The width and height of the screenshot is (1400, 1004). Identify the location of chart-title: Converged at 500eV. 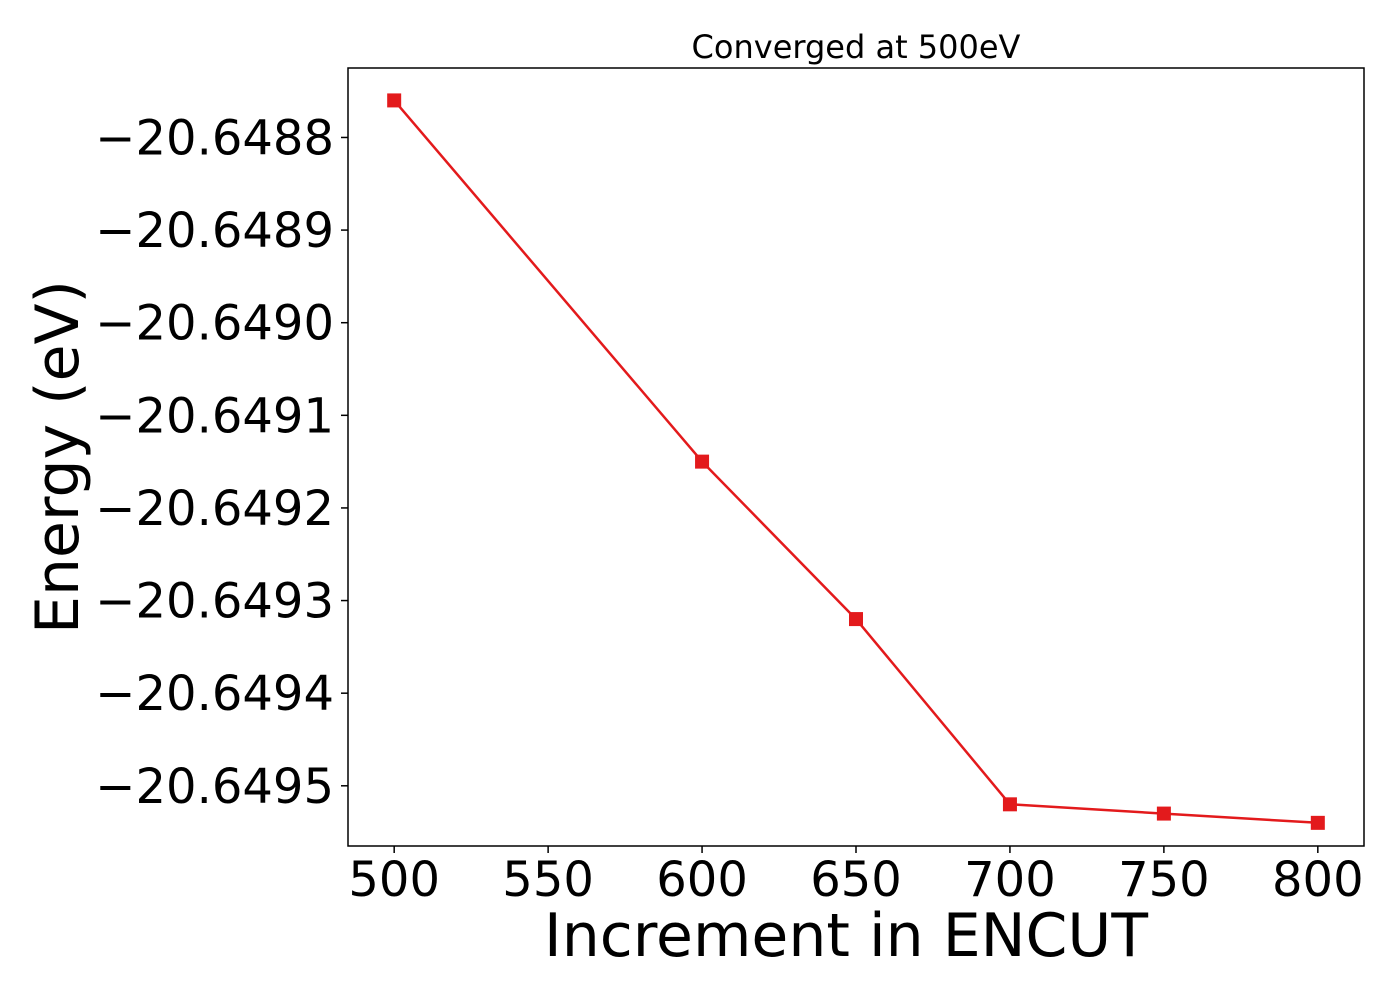
(856, 47).